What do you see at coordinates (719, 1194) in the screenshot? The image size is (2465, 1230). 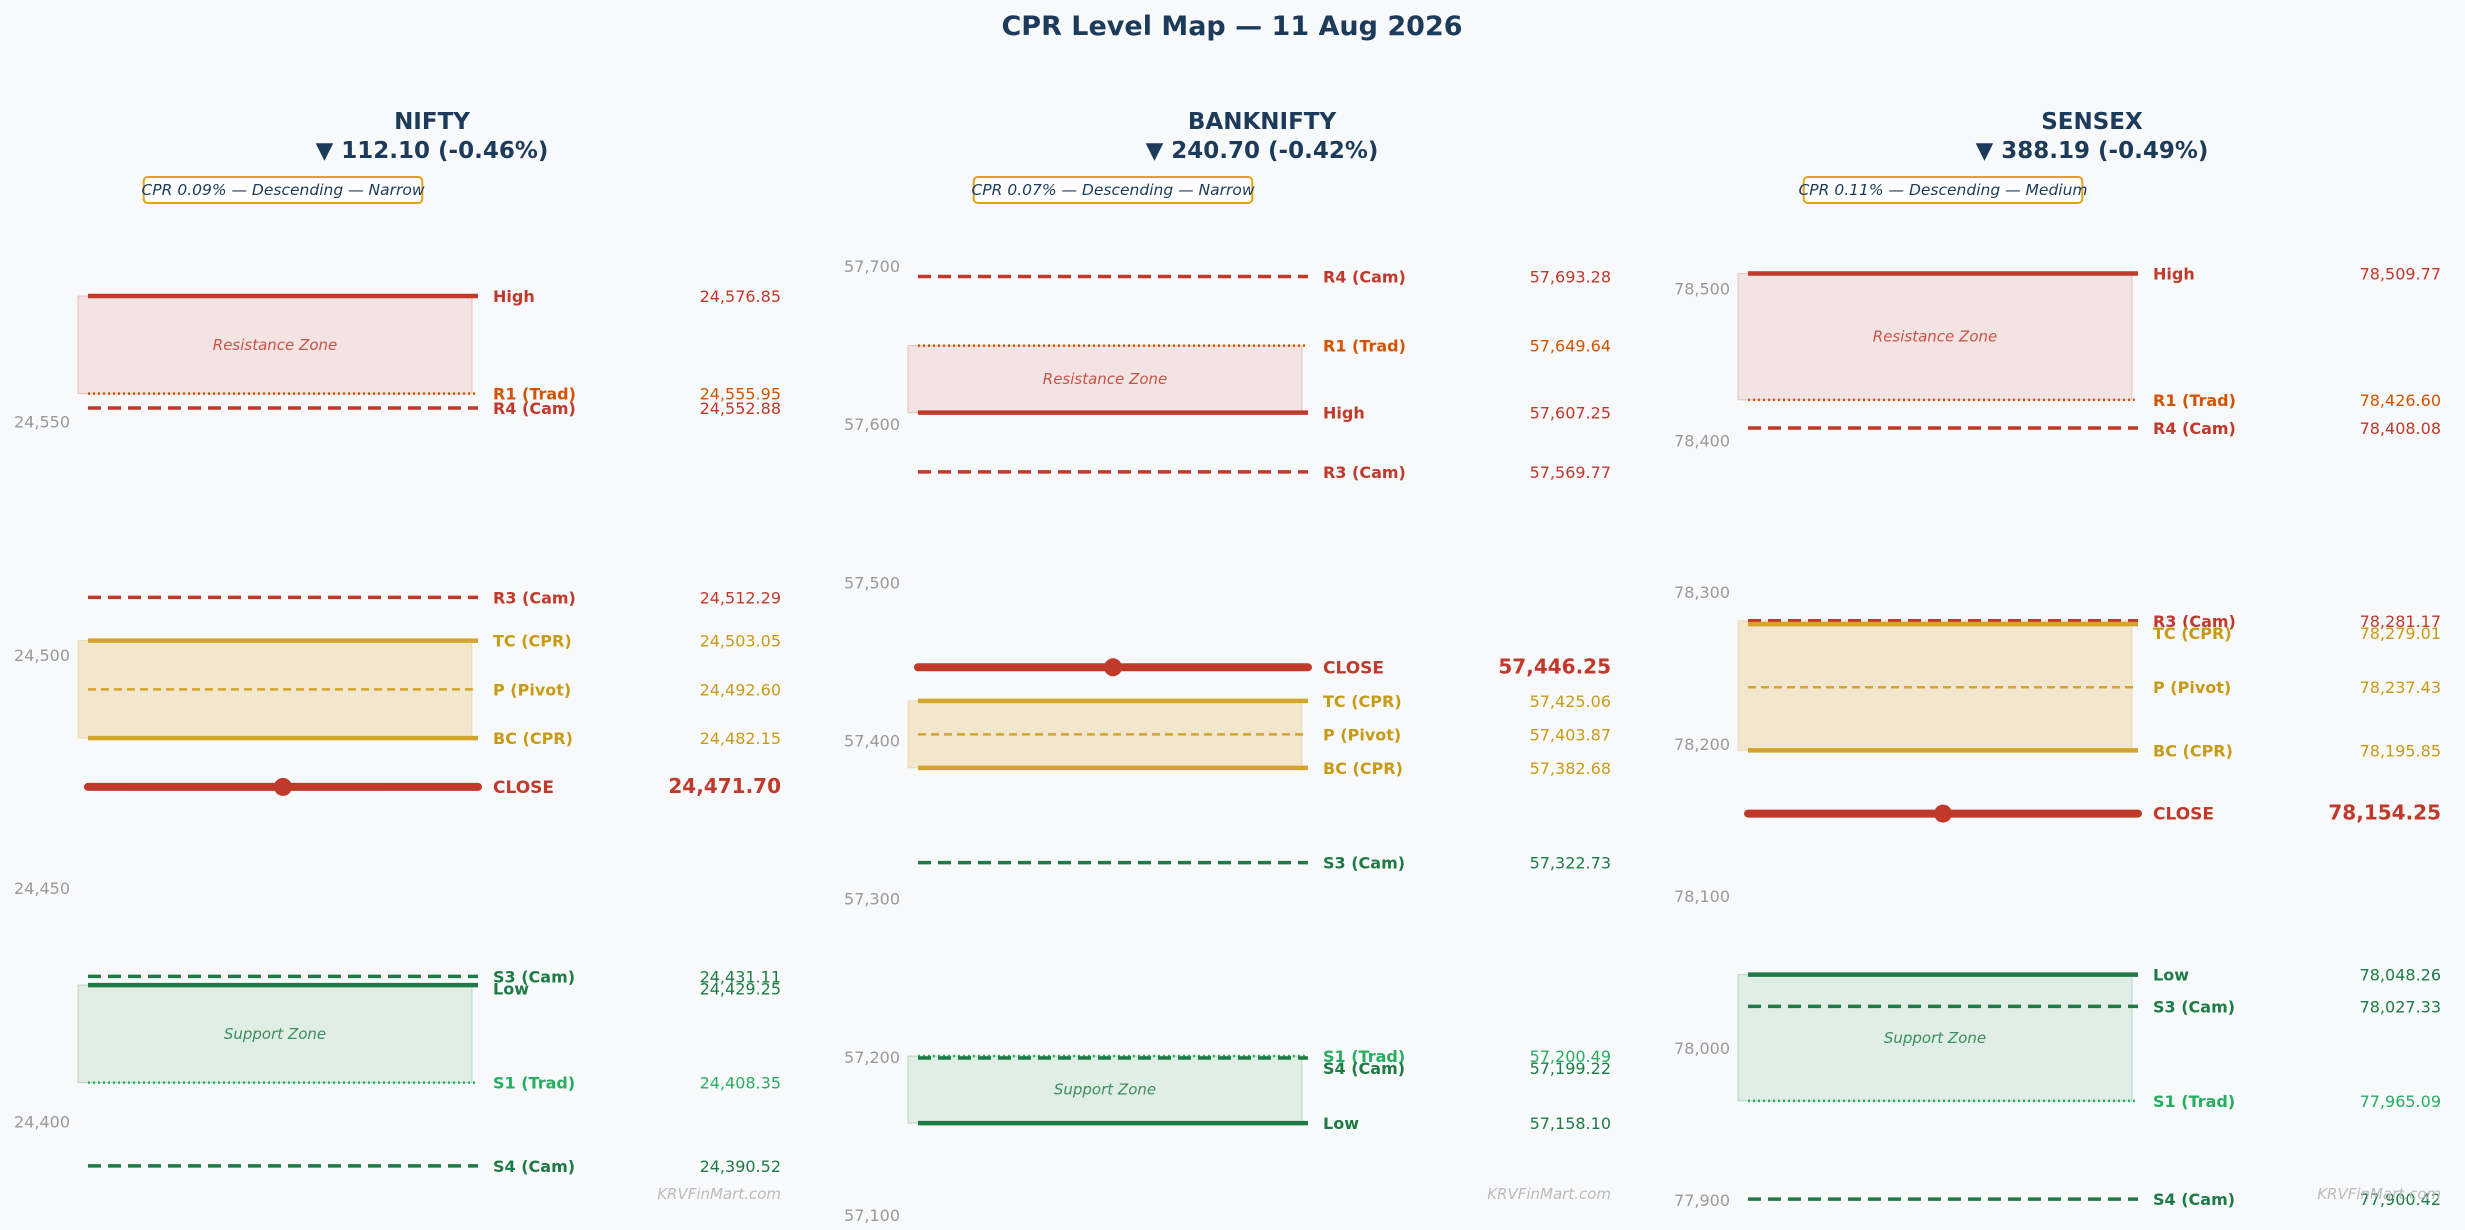 I see `watermark: KRVFinMart.com` at bounding box center [719, 1194].